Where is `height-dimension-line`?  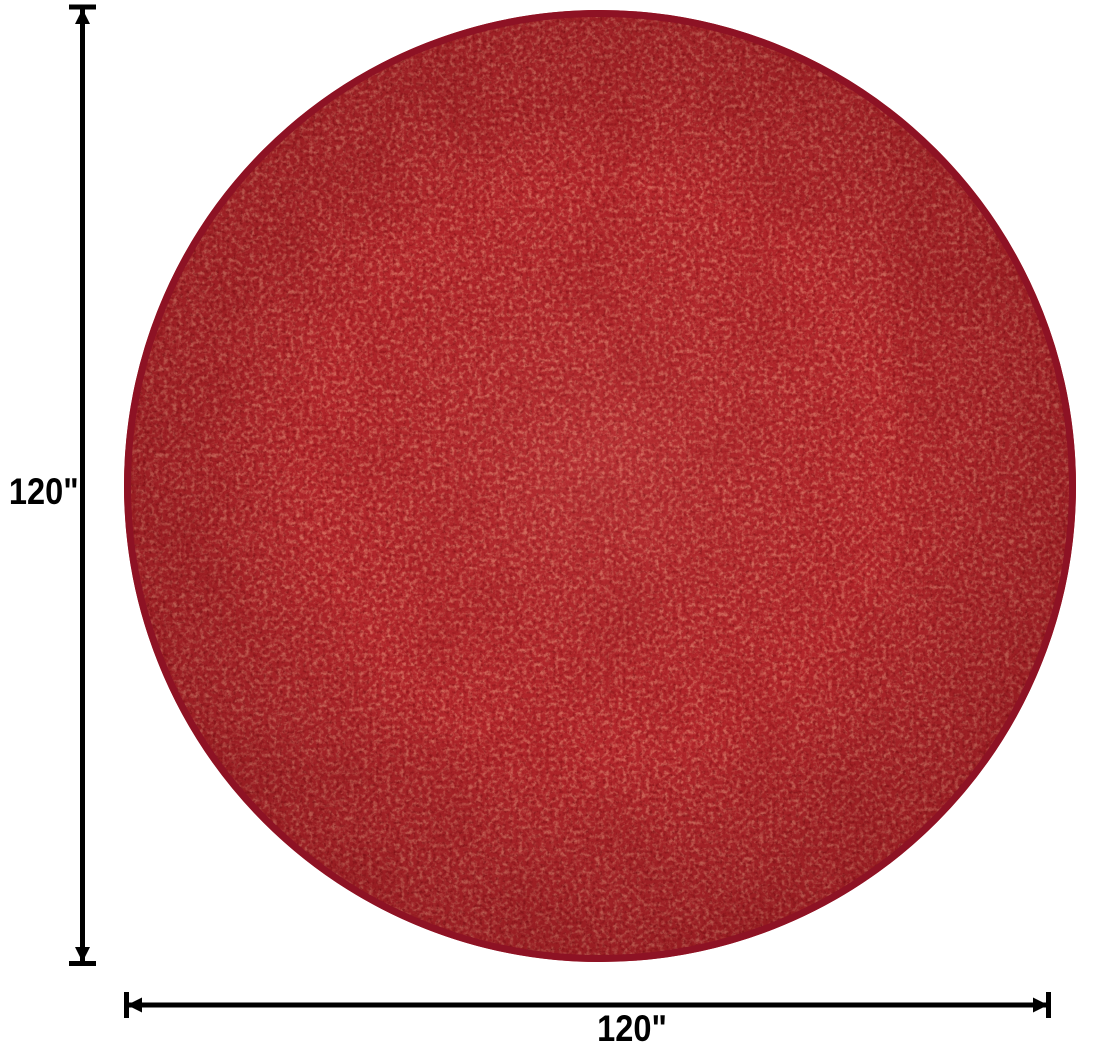 height-dimension-line is located at coordinates (82, 485).